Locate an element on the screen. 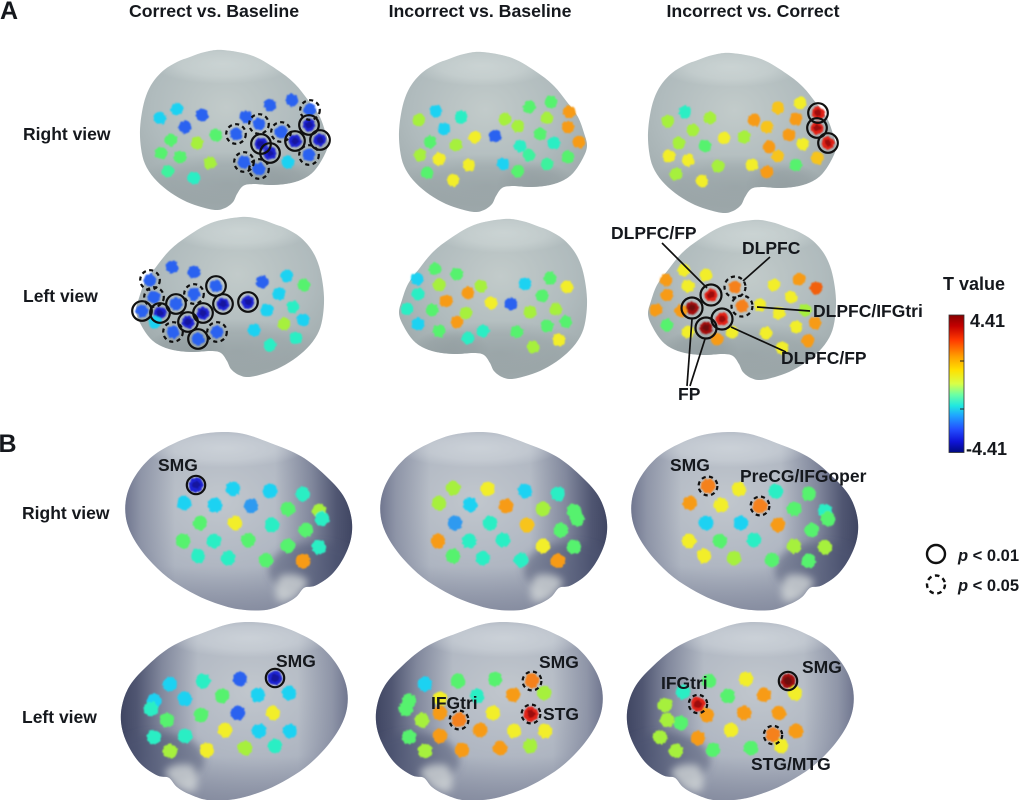  svg-text: 4.41 is located at coordinates (987, 321).